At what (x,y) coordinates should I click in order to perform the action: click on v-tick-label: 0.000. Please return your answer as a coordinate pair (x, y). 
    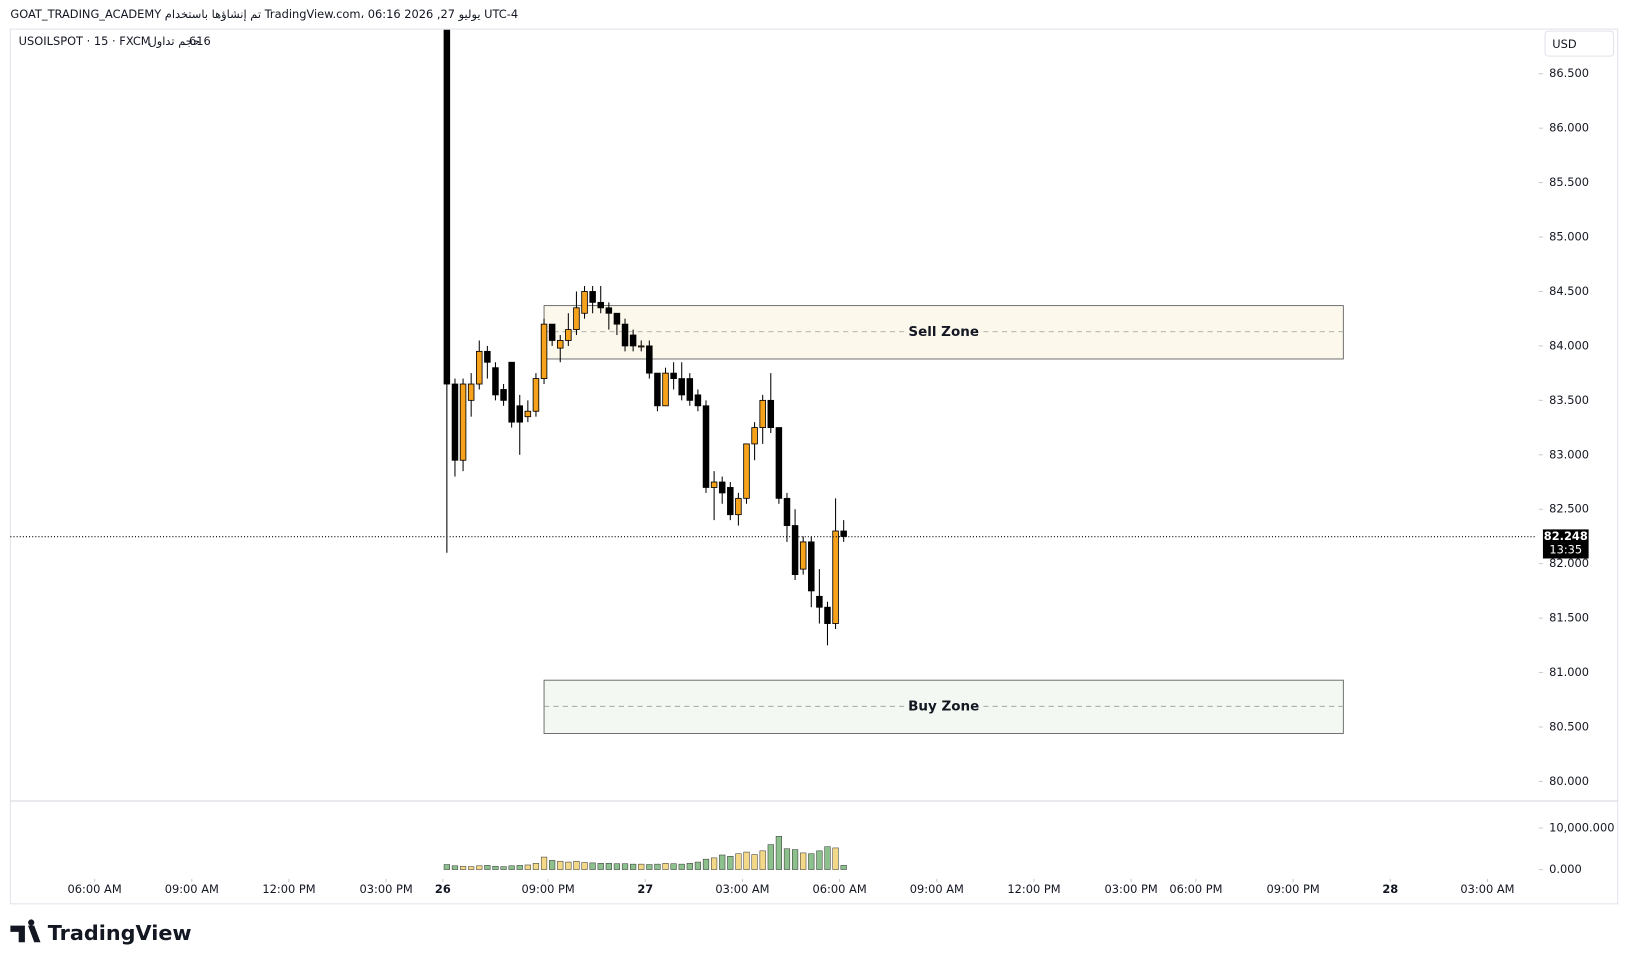
    Looking at the image, I should click on (1565, 869).